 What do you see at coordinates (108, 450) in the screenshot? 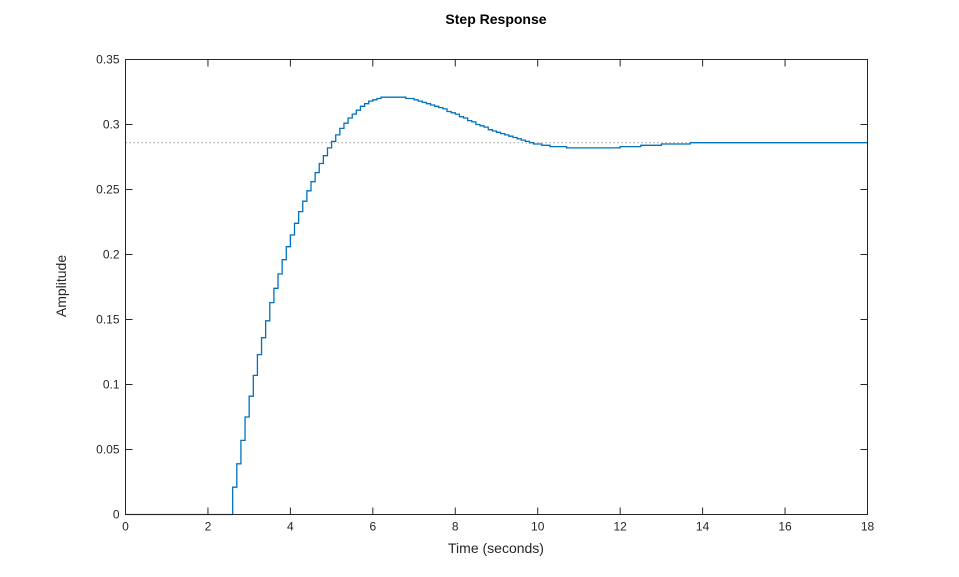
I see `y-tick-label: 0.05` at bounding box center [108, 450].